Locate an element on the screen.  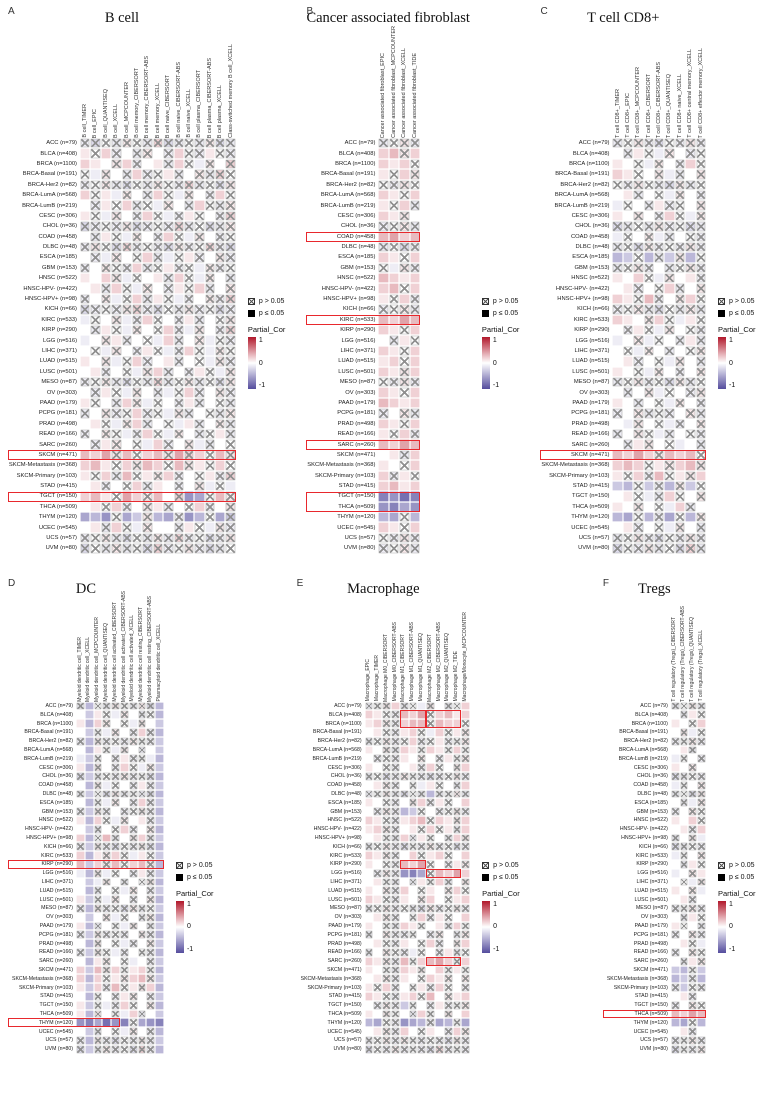
legend: p > 0.05 p ≤ 0.05 Partial_Cor 1 0 -1 is located at coordinates (510, 343).